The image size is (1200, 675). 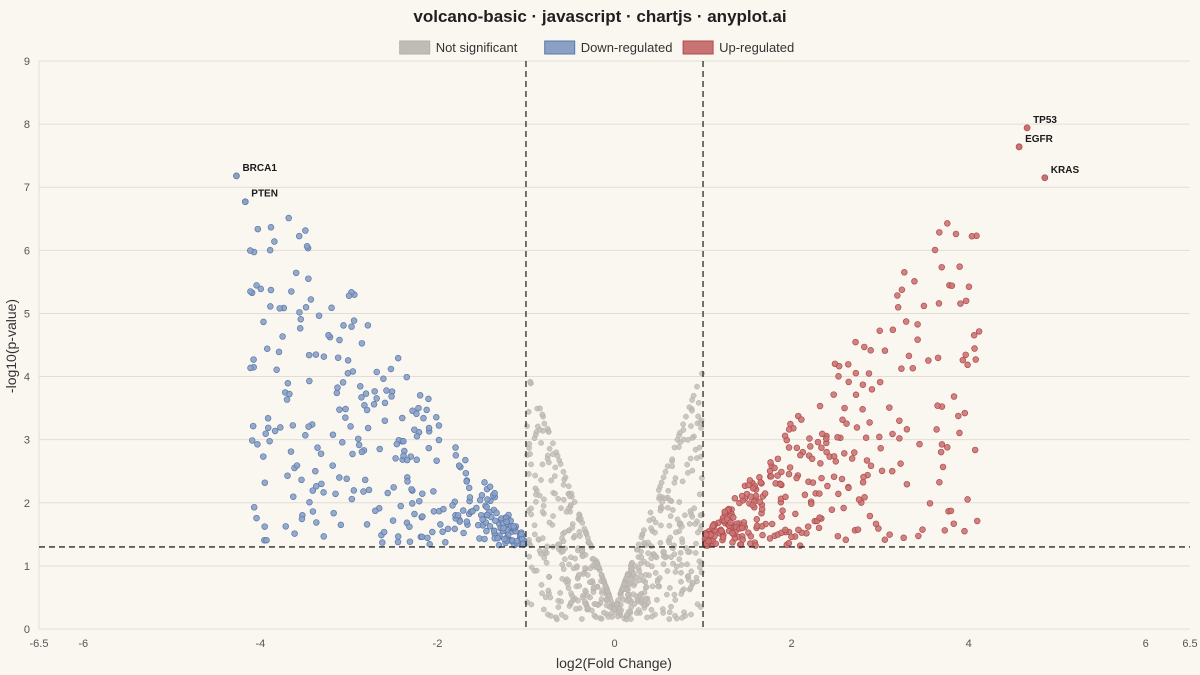 I want to click on y-tick-label: 7, so click(x=27, y=188).